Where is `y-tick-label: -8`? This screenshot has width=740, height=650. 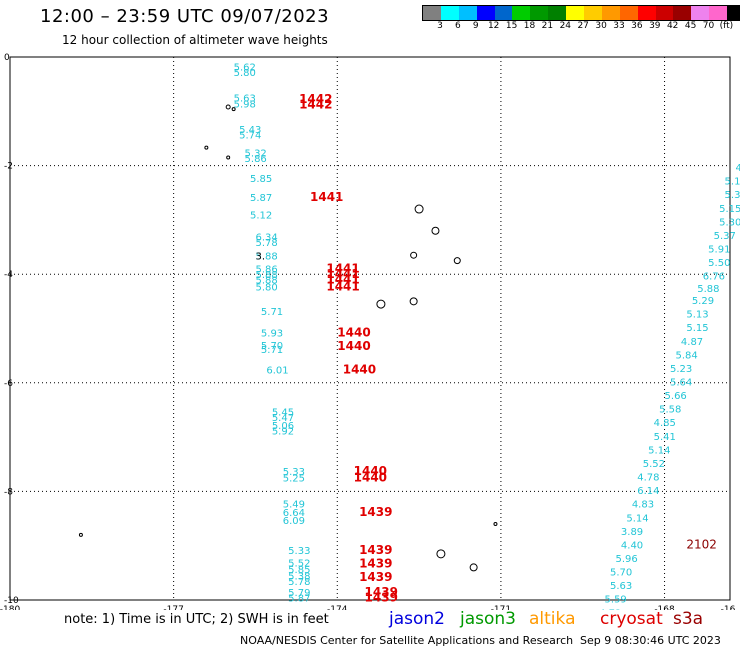 y-tick-label: -8 is located at coordinates (8, 492).